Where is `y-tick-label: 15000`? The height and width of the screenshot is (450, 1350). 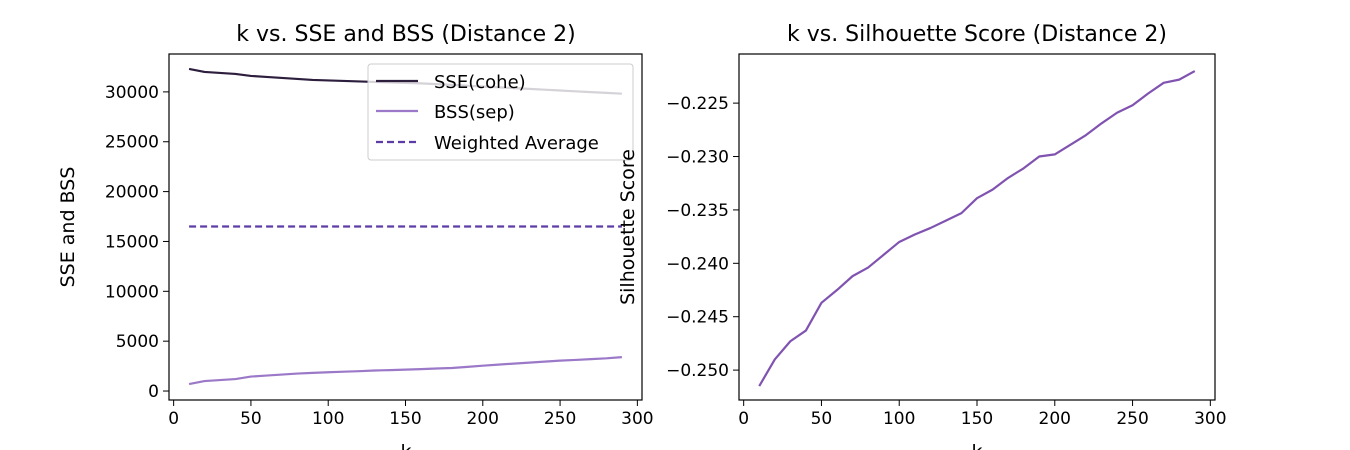
y-tick-label: 15000 is located at coordinates (132, 242).